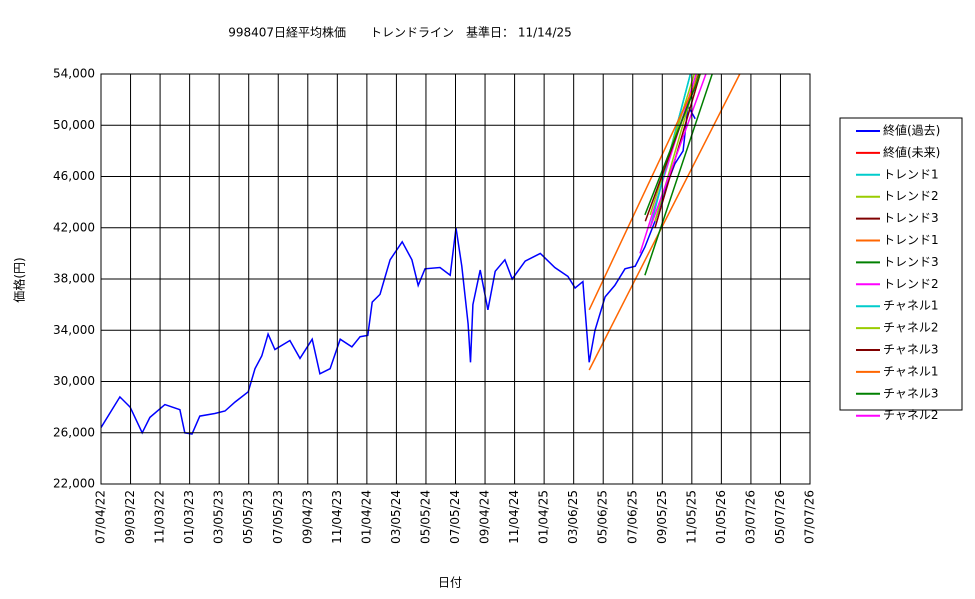  Describe the element at coordinates (455, 517) in the screenshot. I see `x-tick-label: 07/05/24` at that location.